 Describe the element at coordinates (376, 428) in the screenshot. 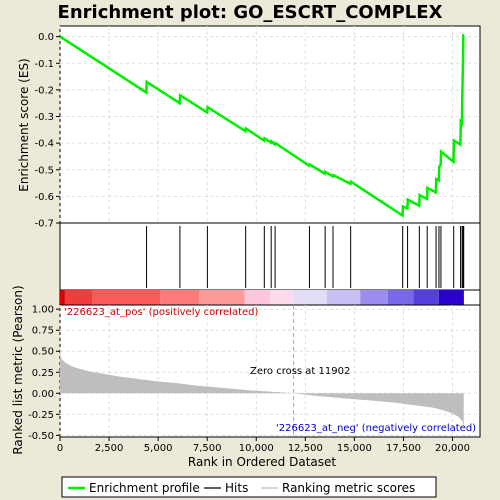

I see `neg-correlated-label: '226623_at_neg' (negatively correlated)` at that location.